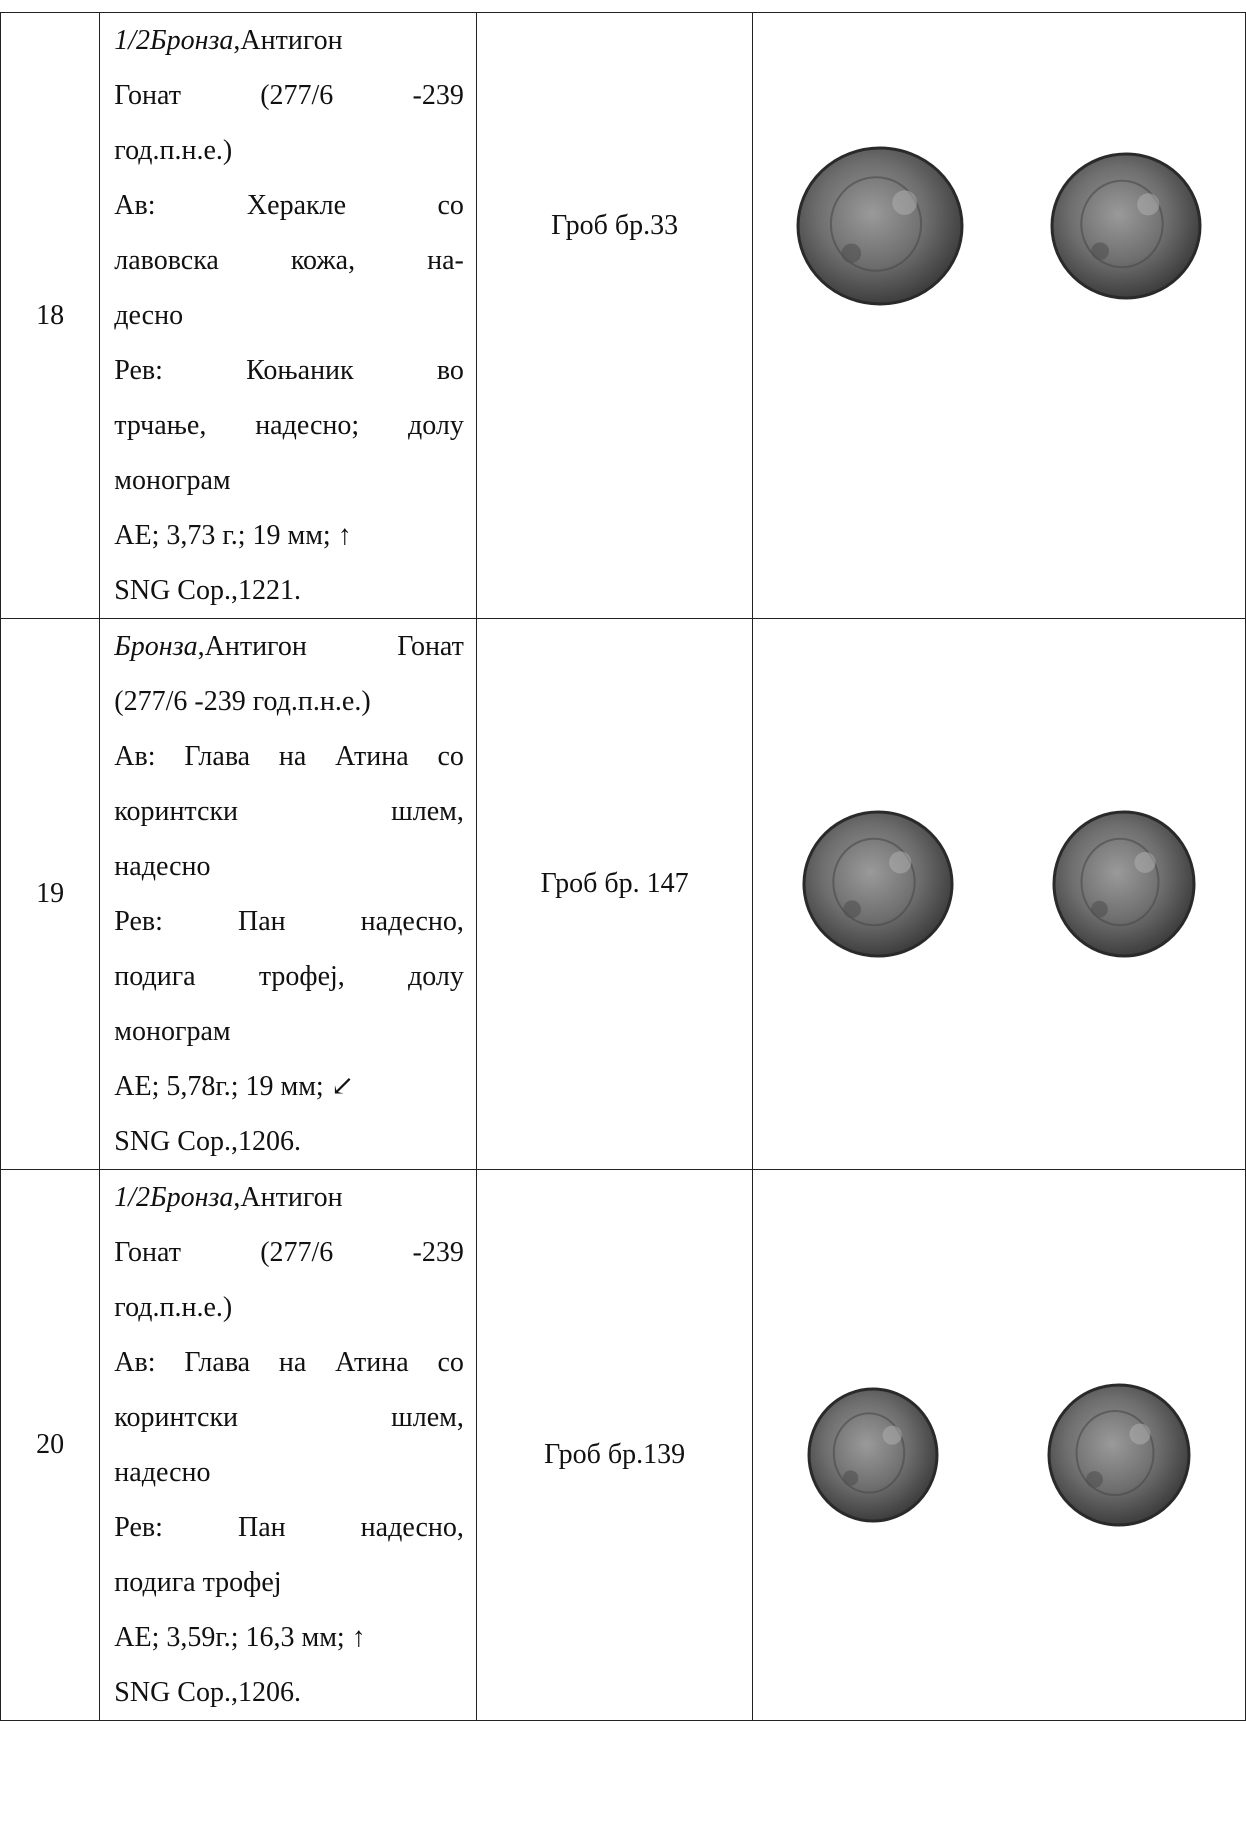  Describe the element at coordinates (615, 1454) in the screenshot. I see `grave-label: Гроб бр.139` at that location.